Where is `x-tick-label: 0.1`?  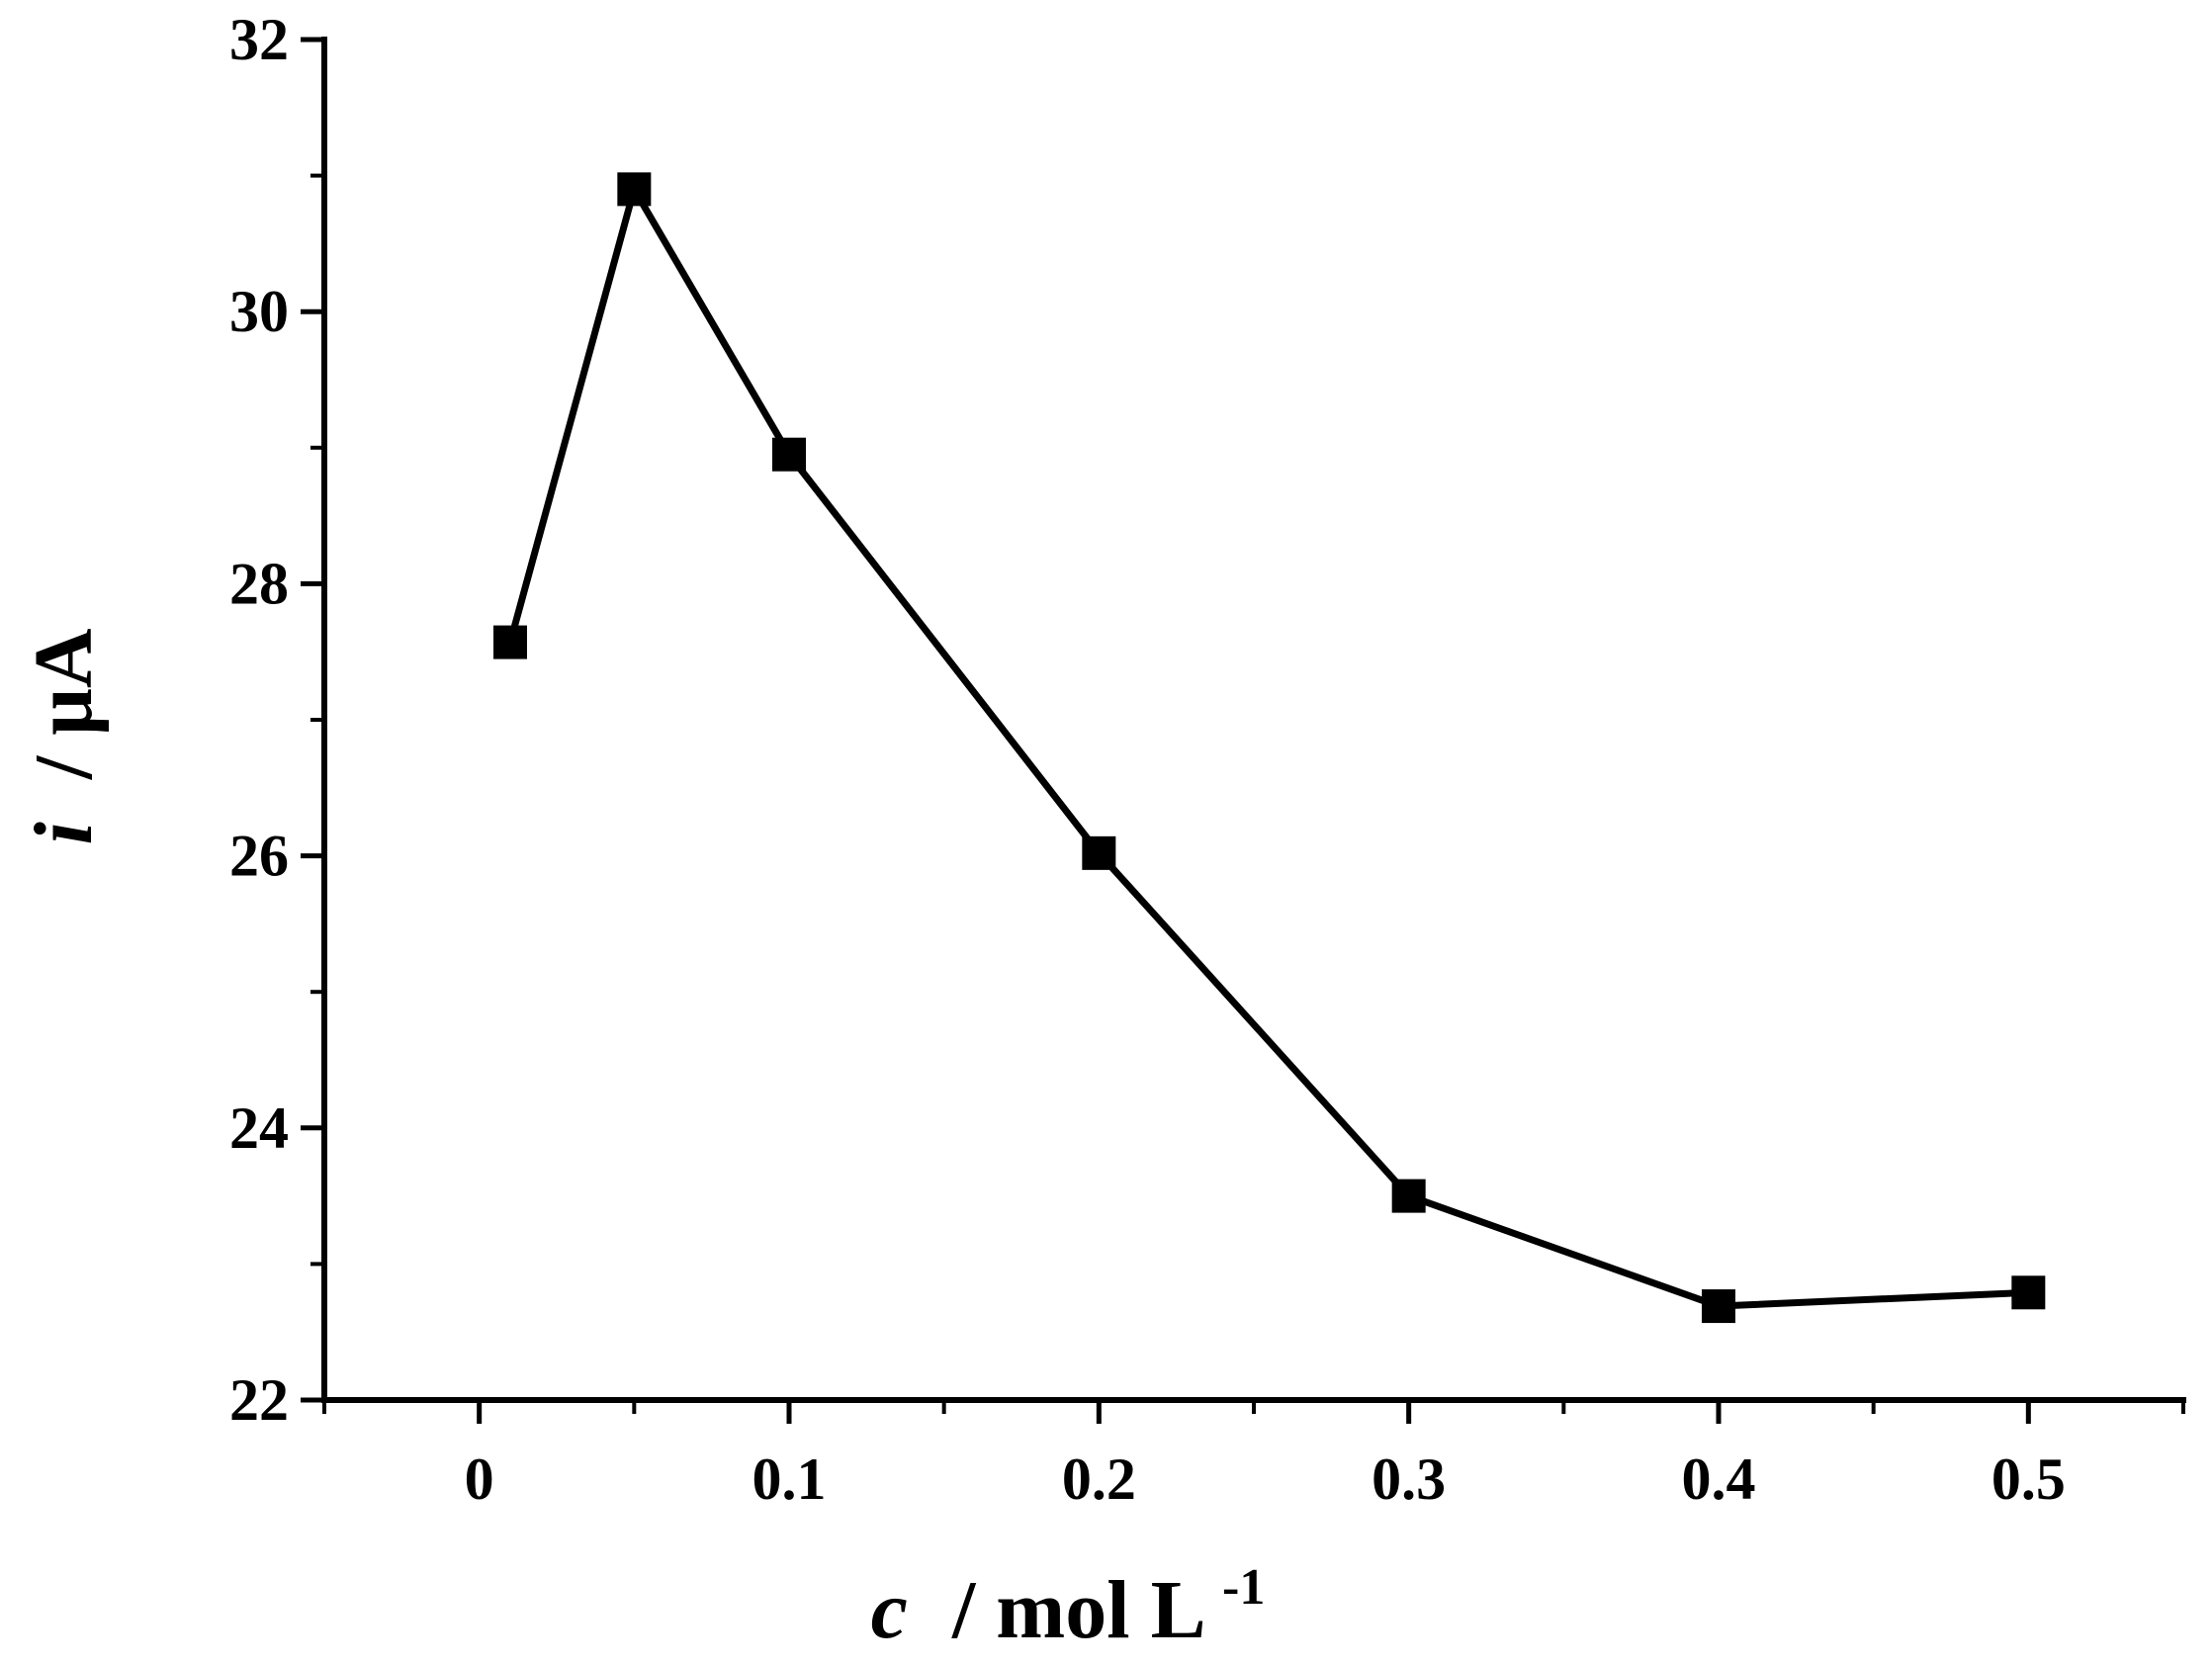
x-tick-label: 0.1 is located at coordinates (789, 1479).